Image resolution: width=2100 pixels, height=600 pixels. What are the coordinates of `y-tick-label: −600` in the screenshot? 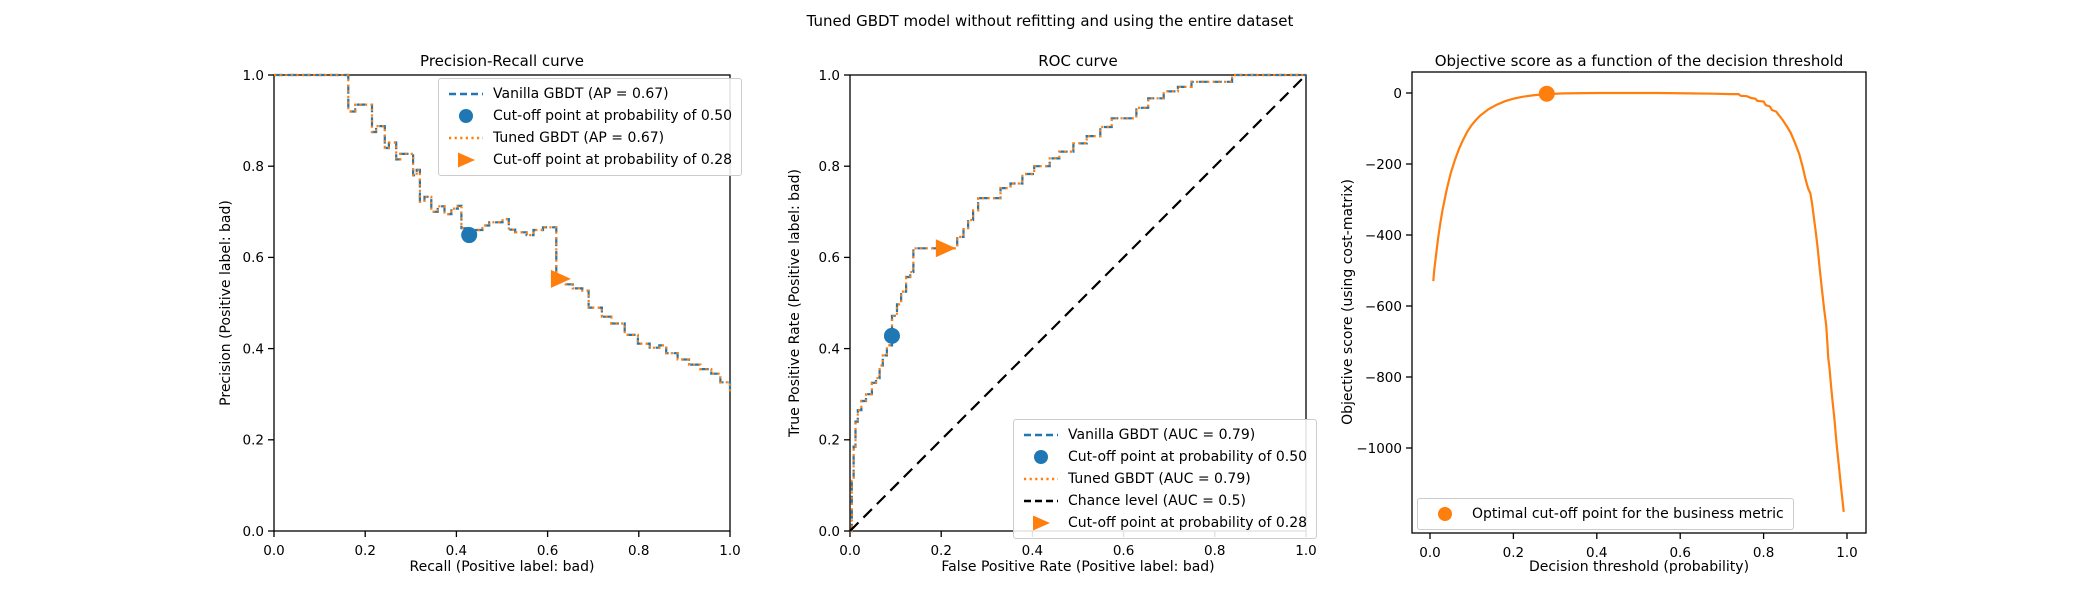 It's located at (1383, 307).